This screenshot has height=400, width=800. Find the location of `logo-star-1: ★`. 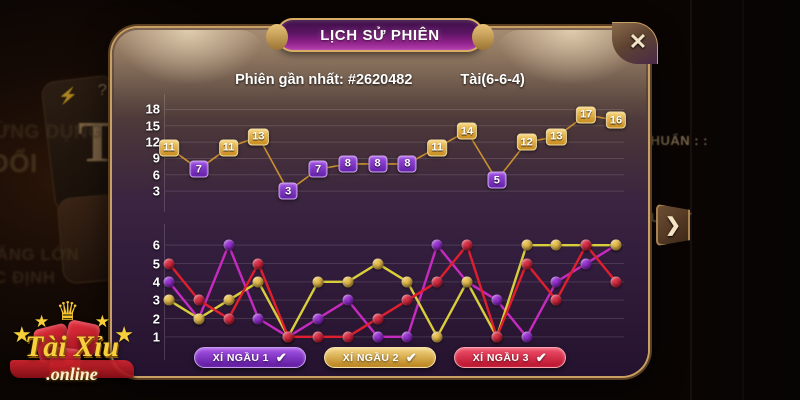

logo-star-1: ★ is located at coordinates (22, 334).